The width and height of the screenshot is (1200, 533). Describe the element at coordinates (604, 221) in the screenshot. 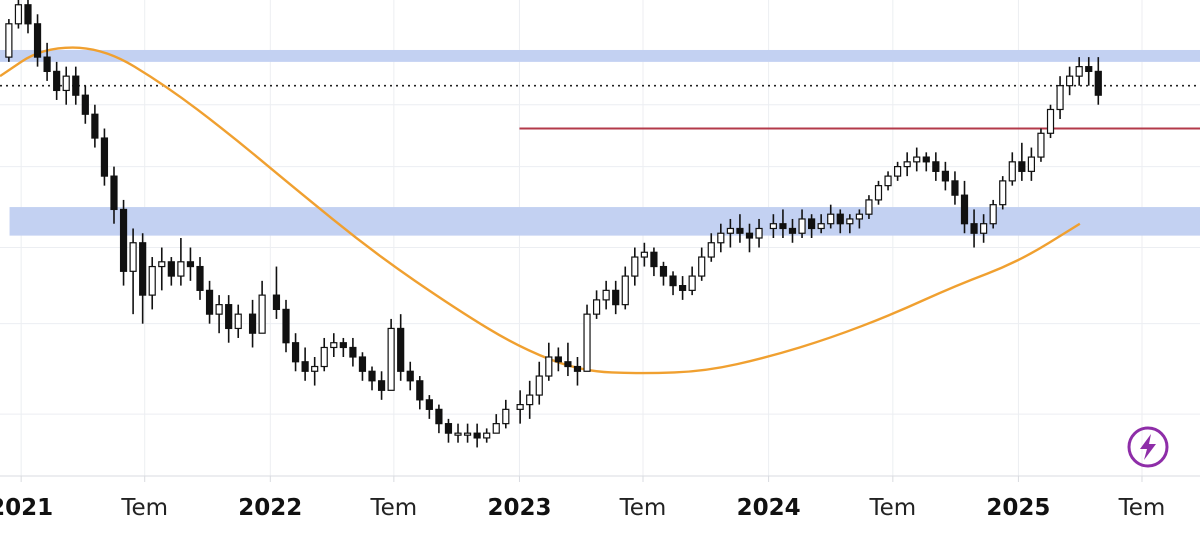

I see `price-zone` at that location.